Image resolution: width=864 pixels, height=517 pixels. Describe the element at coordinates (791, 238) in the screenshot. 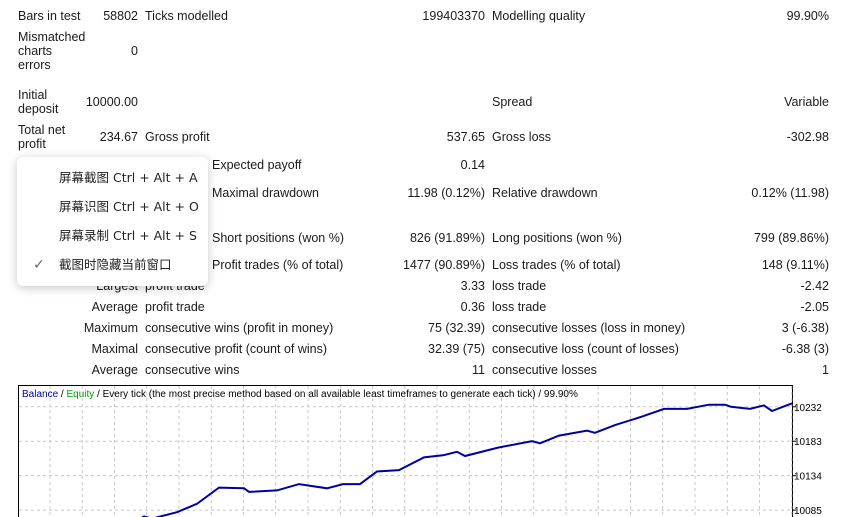

I see `stat-value: 799 (89.86%)` at that location.